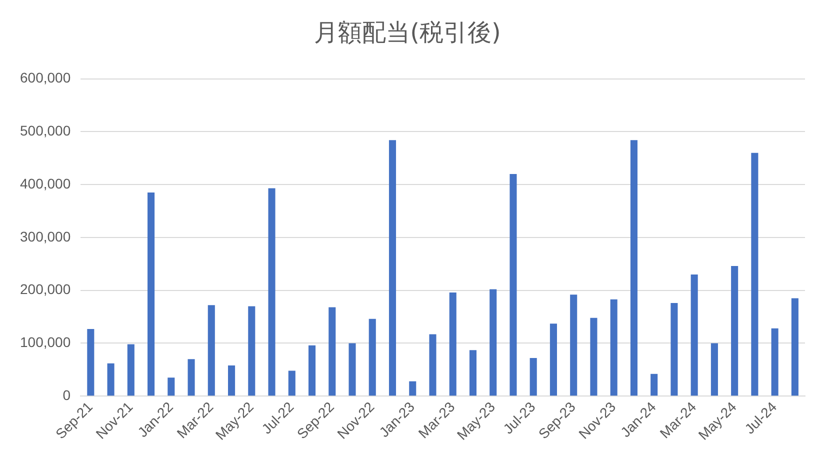  I want to click on y-tick-label: 300,000, so click(45, 236).